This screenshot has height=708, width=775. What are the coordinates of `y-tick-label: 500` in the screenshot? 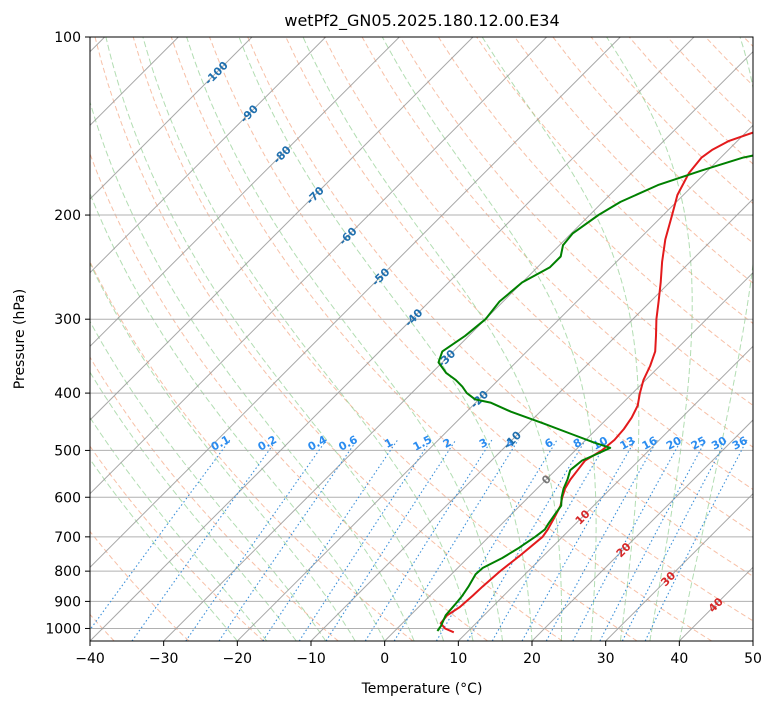 It's located at (67, 451).